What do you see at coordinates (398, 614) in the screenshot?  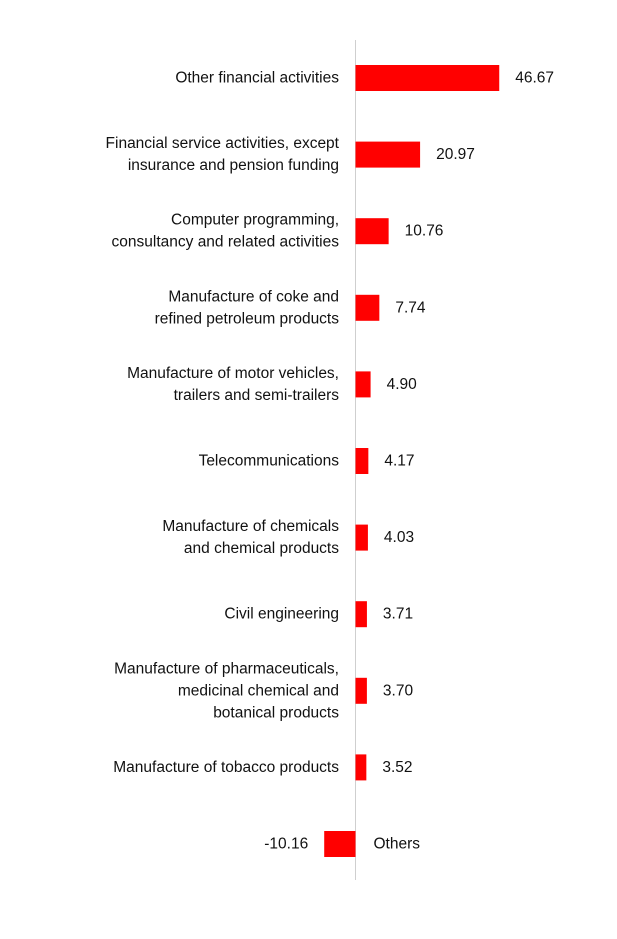 I see `value-label-7: 3.71` at bounding box center [398, 614].